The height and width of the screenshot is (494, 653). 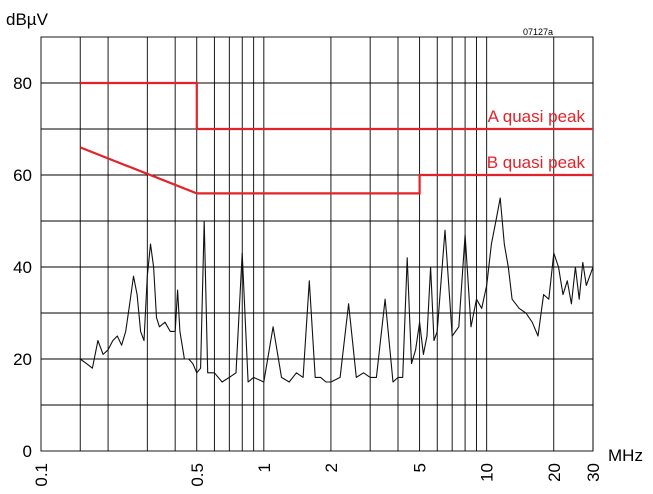 I want to click on x-tick-label: 0.1, so click(x=41, y=475).